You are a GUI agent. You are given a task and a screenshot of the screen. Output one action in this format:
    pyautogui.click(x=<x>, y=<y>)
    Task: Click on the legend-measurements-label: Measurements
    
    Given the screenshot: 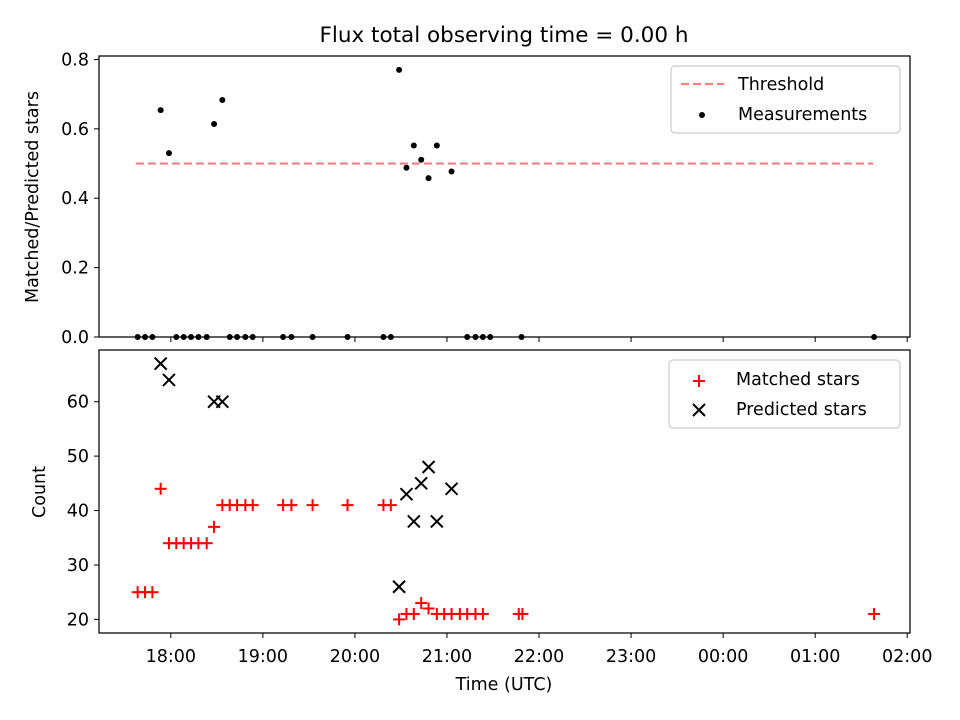 What is the action you would take?
    pyautogui.click(x=802, y=115)
    